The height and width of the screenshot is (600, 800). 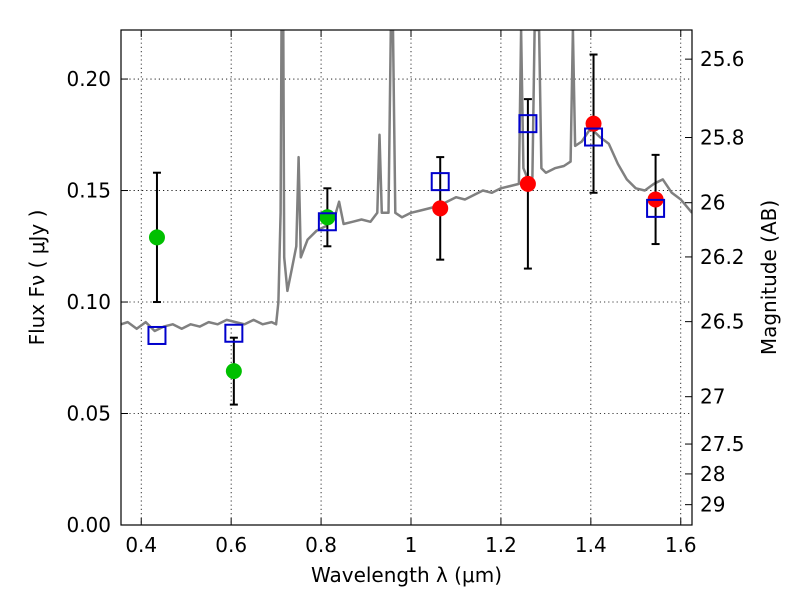 I want to click on mag-tick-label: 29, so click(x=712, y=505).